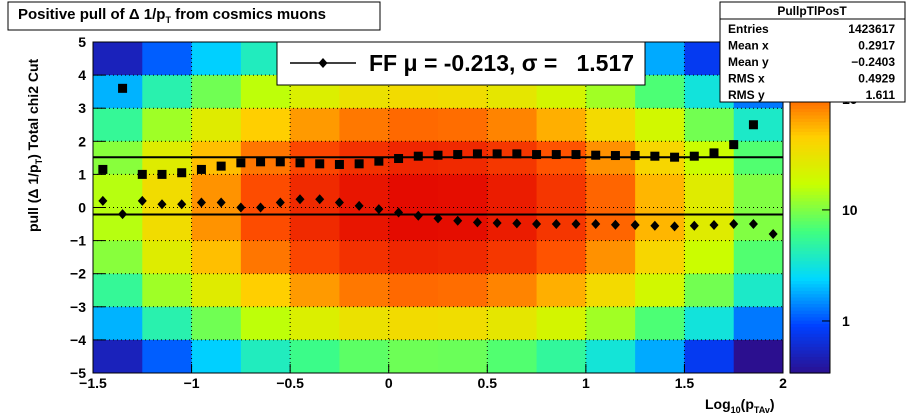 The height and width of the screenshot is (415, 923). What do you see at coordinates (93, 383) in the screenshot?
I see `x-tick-label: −1.5` at bounding box center [93, 383].